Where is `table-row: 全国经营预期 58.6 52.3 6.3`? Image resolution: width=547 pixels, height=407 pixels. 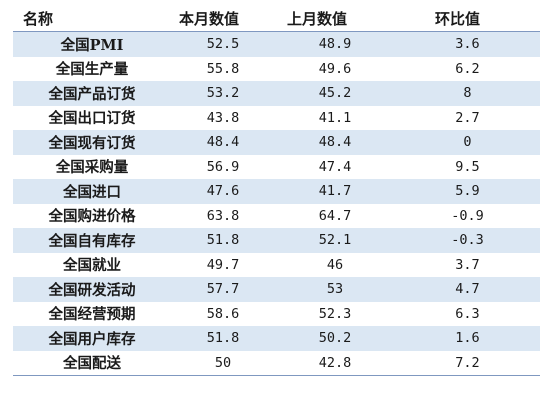
table-row: 全国经营预期 58.6 52.3 6.3 is located at coordinates (276, 314).